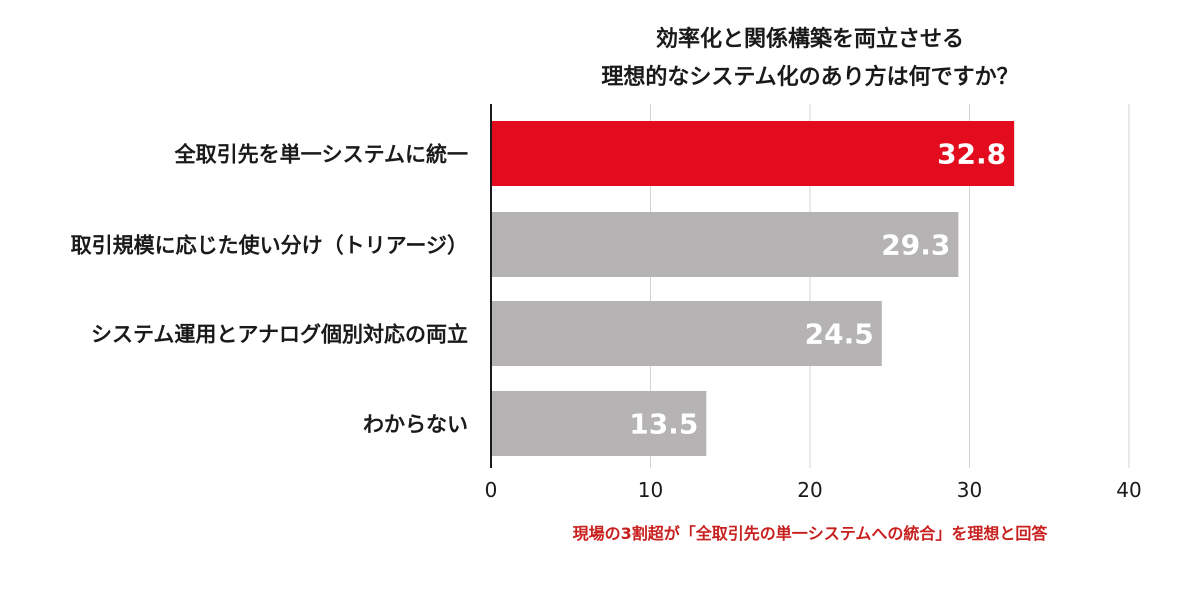  I want to click on category-label-2: システム運用とアナログ個別対応の両立, so click(279, 335).